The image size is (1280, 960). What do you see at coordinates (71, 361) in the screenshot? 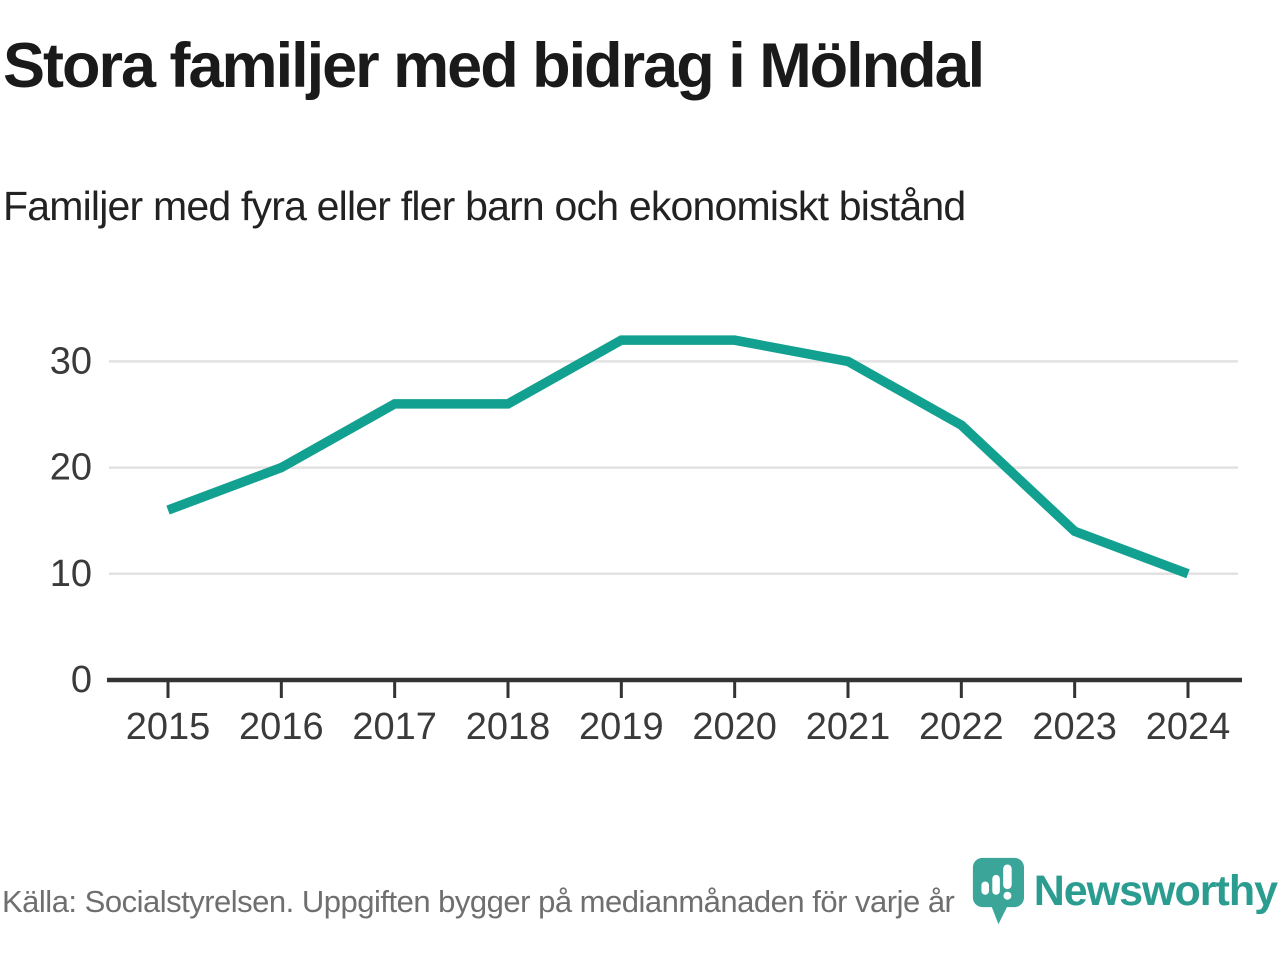
I see `y-tick-label: 30` at bounding box center [71, 361].